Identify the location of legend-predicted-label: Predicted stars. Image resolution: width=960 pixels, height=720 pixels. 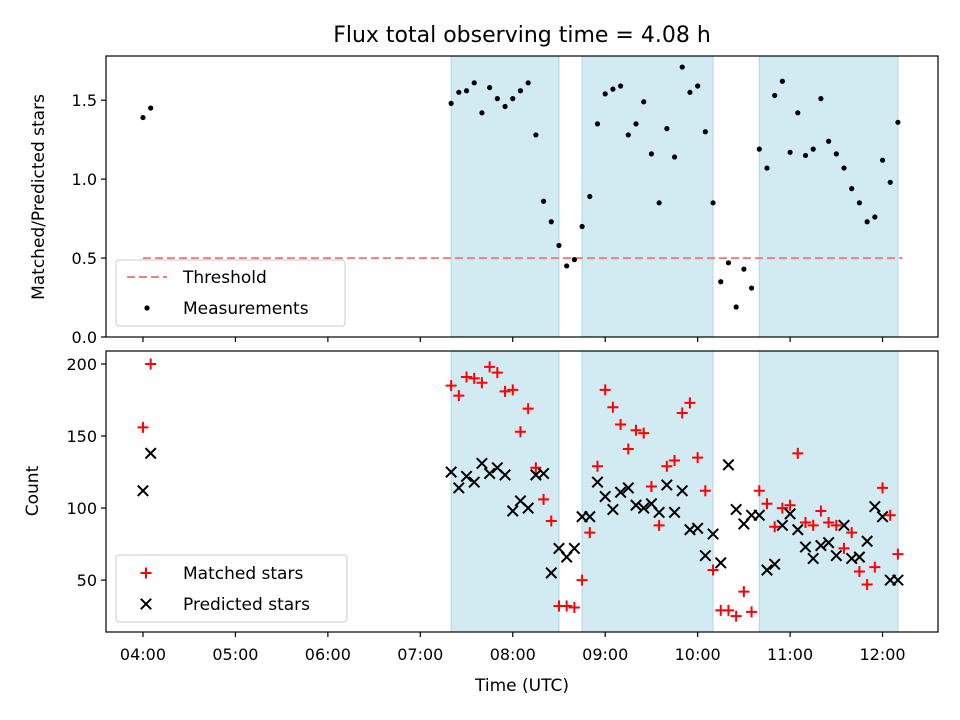
(246, 605).